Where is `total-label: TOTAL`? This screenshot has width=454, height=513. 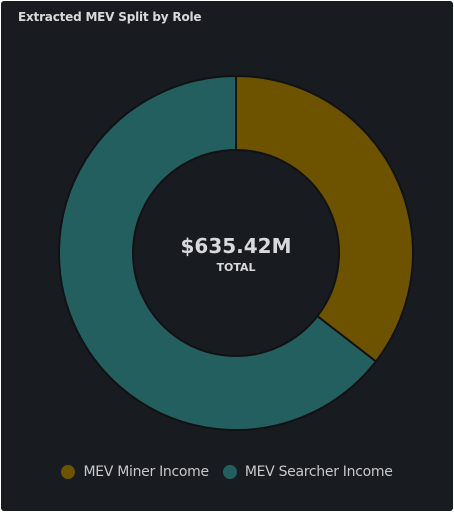 total-label: TOTAL is located at coordinates (235, 267).